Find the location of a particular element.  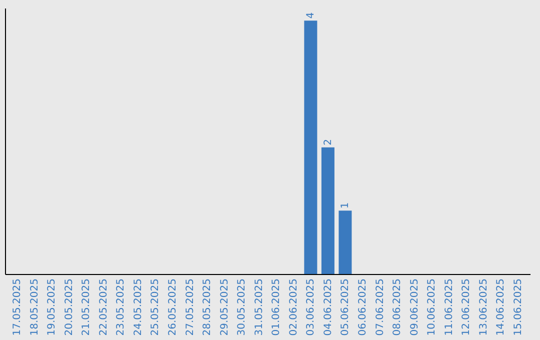

x-tick-label: 04.06.2025 is located at coordinates (328, 307).